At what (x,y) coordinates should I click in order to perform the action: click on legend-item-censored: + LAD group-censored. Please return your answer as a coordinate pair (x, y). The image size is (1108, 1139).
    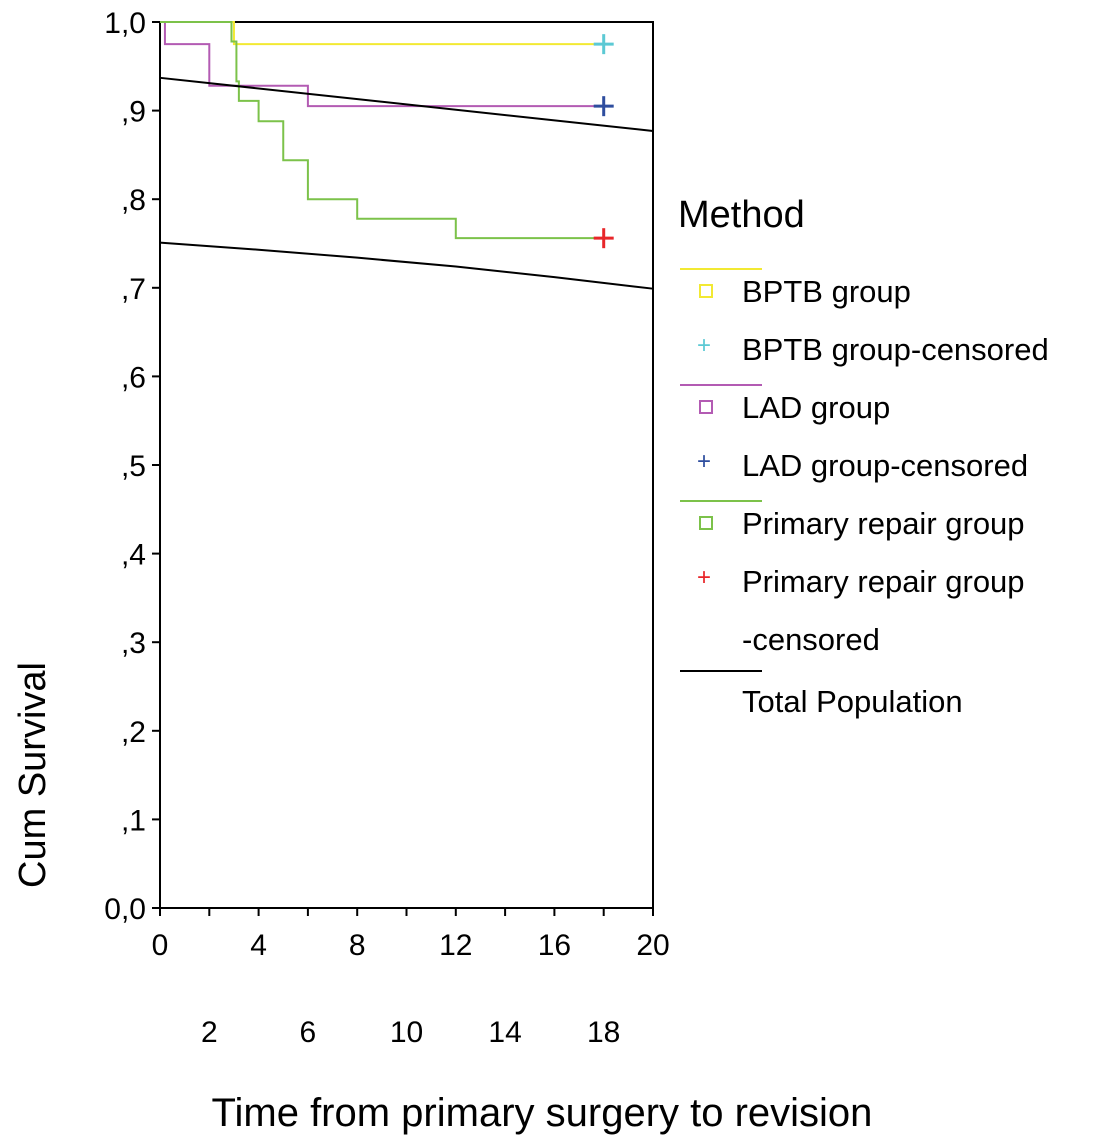
    Looking at the image, I should click on (888, 457).